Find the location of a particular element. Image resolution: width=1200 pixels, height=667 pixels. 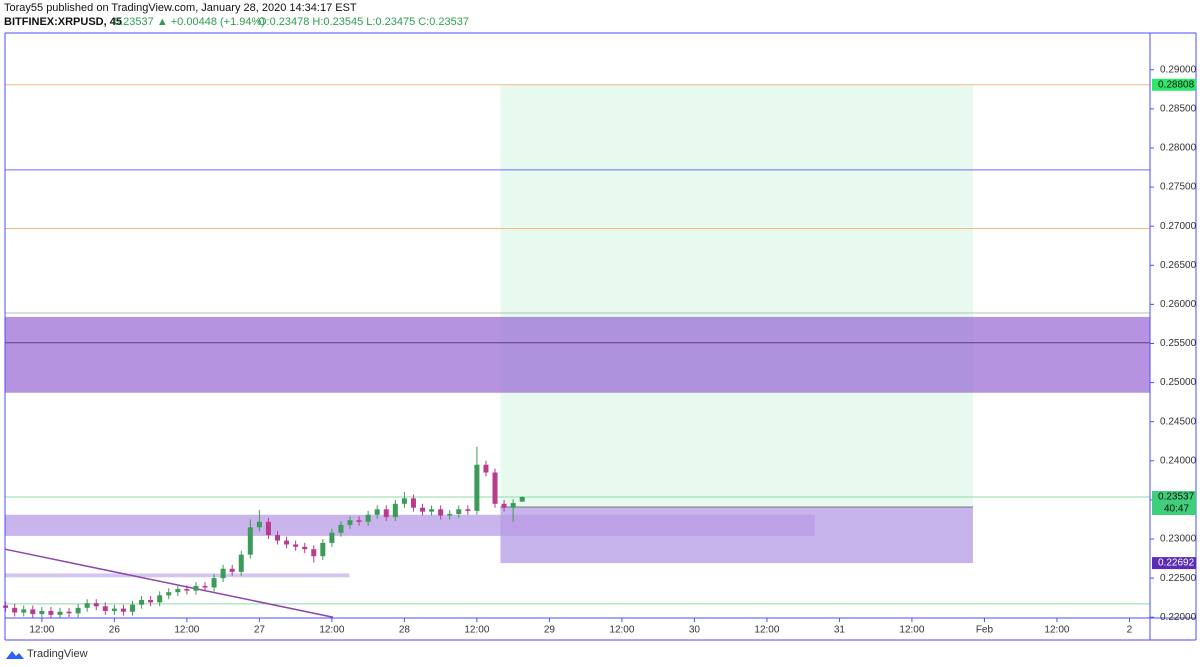

symbol: BITFINEX:XRPUSD, 45 is located at coordinates (63, 22).